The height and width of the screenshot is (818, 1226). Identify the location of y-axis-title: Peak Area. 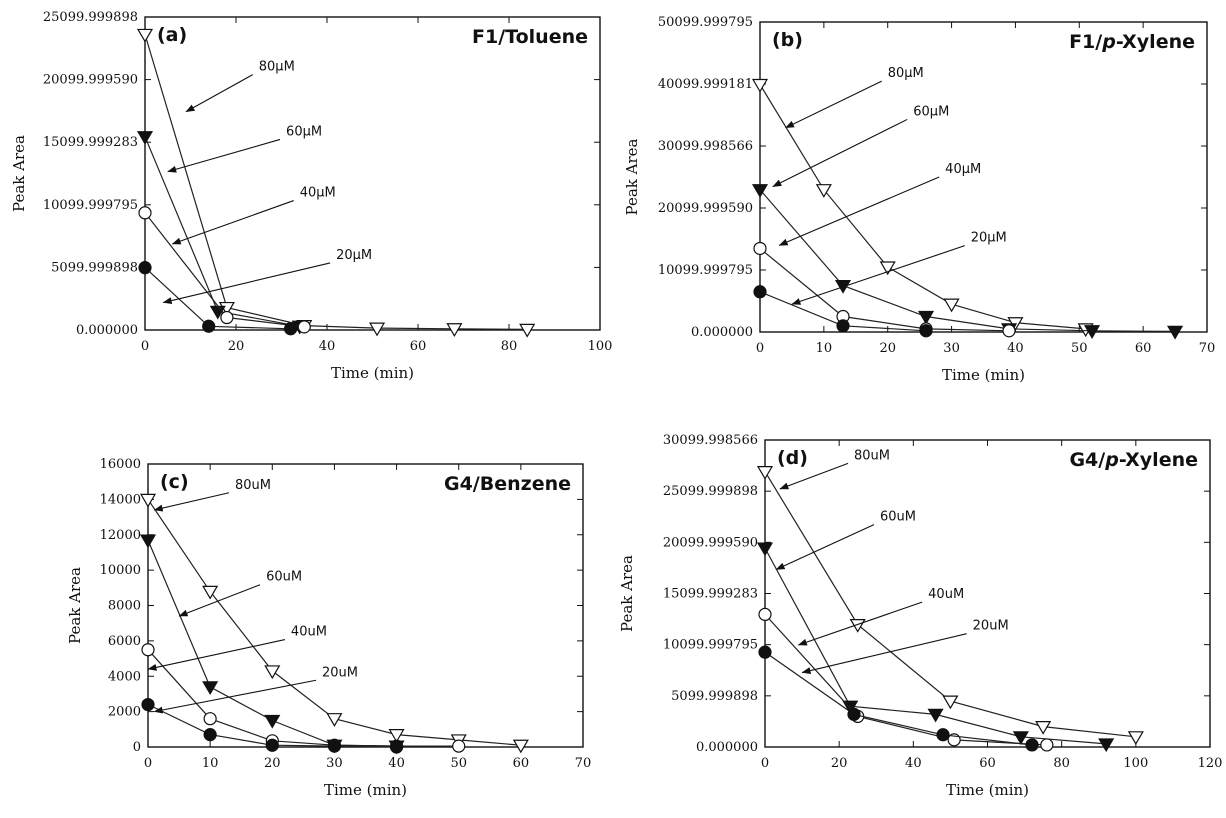
(75, 605).